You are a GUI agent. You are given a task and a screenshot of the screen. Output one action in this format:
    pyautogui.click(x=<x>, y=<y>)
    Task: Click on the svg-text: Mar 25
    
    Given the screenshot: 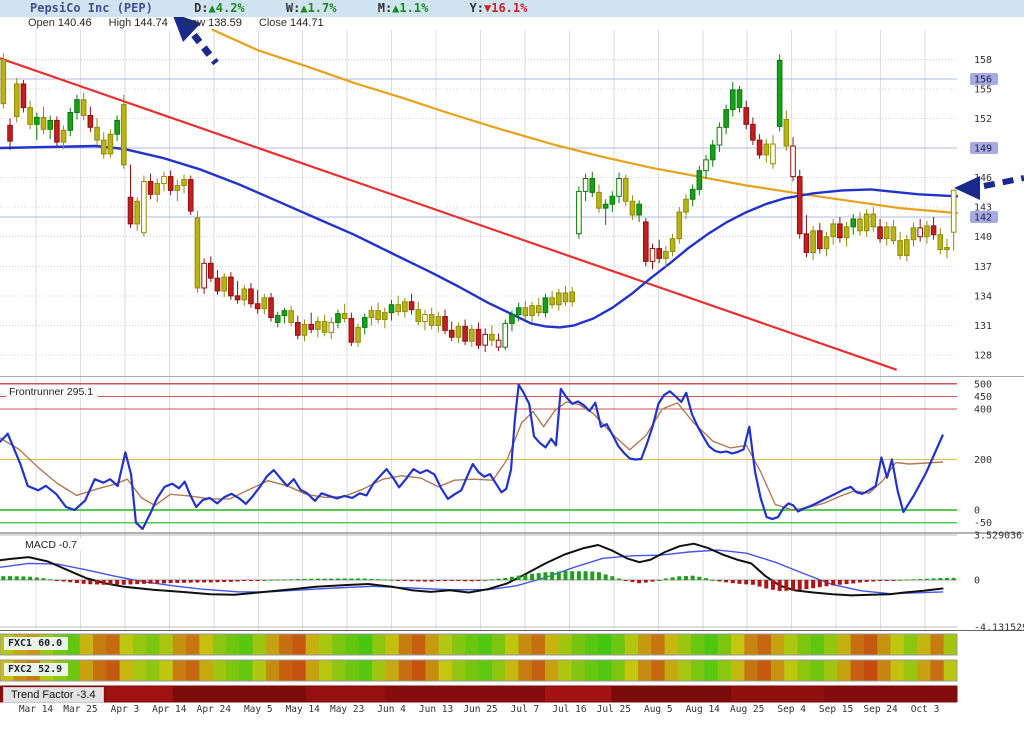 What is the action you would take?
    pyautogui.click(x=80, y=709)
    